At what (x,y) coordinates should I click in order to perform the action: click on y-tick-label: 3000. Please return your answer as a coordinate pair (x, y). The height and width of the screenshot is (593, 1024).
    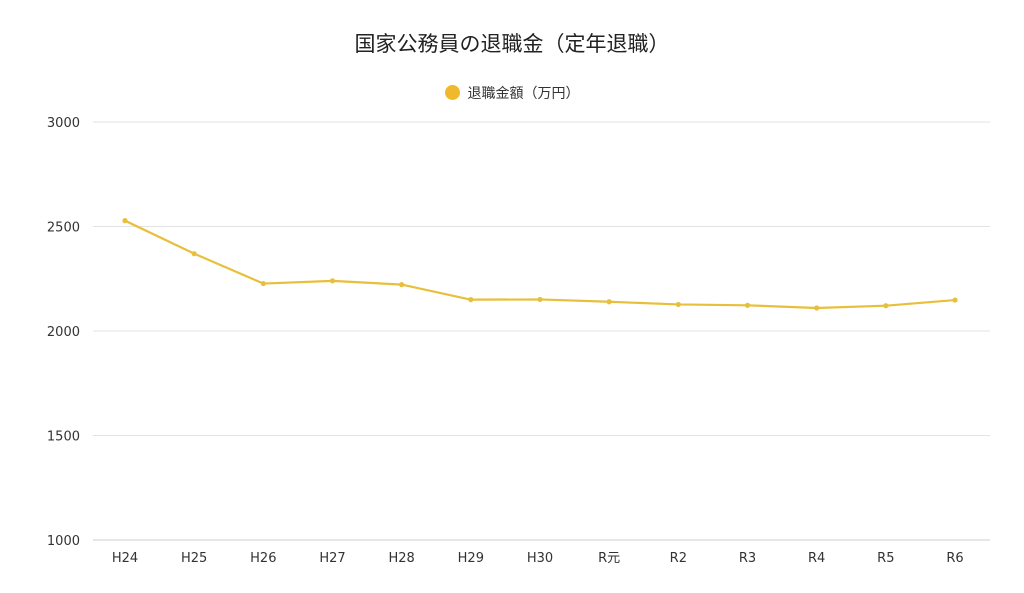
    Looking at the image, I should click on (63, 123).